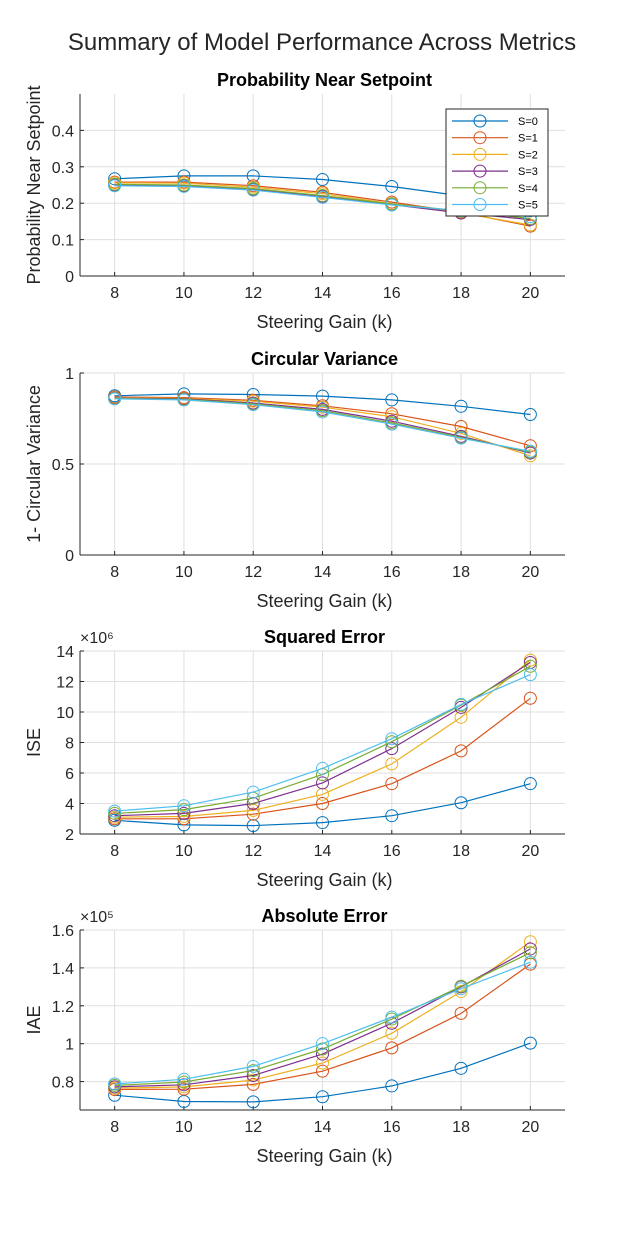 The width and height of the screenshot is (625, 1250). What do you see at coordinates (63, 204) in the screenshot?
I see `y-tick-label: 0.2` at bounding box center [63, 204].